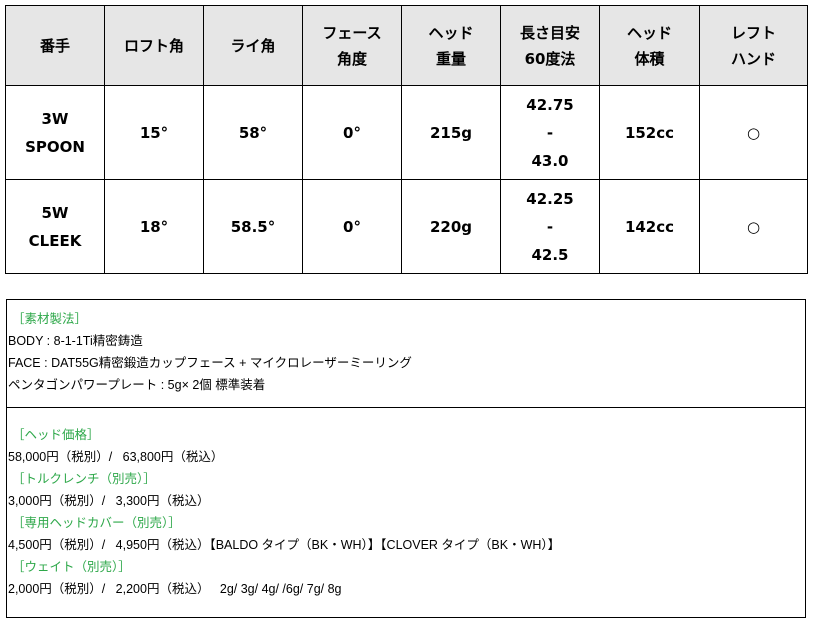 This screenshot has height=626, width=814. I want to click on price-heading-headcover: ［専用ヘッドカバー（別売）］, so click(96, 523).